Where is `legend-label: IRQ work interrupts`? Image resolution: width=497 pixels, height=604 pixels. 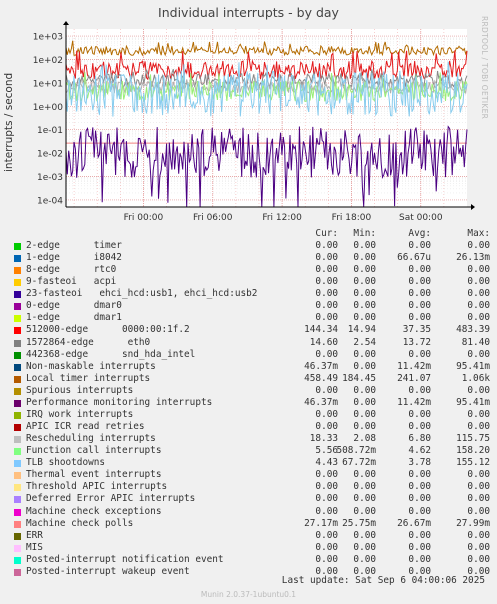 legend-label: IRQ work interrupts is located at coordinates (80, 414).